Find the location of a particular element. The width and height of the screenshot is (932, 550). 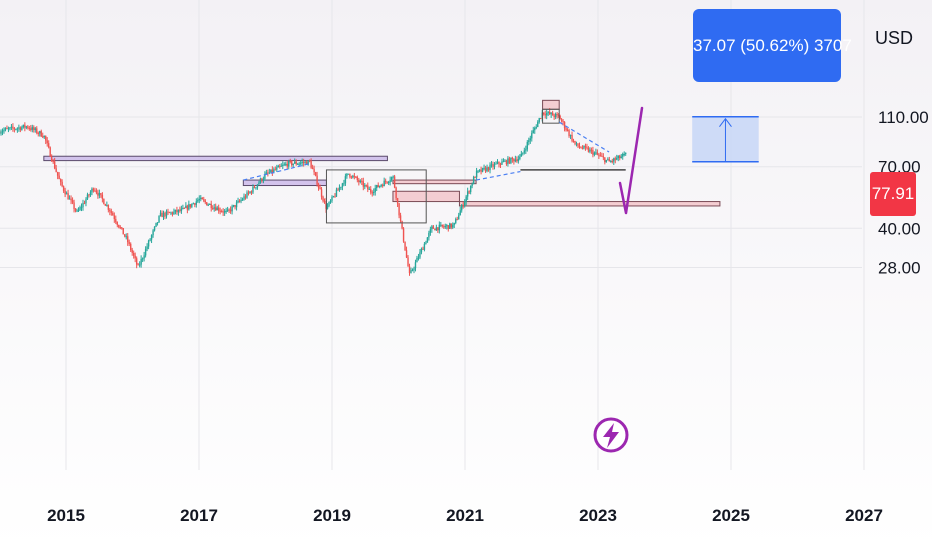

trend-line-dashed is located at coordinates (498, 175).